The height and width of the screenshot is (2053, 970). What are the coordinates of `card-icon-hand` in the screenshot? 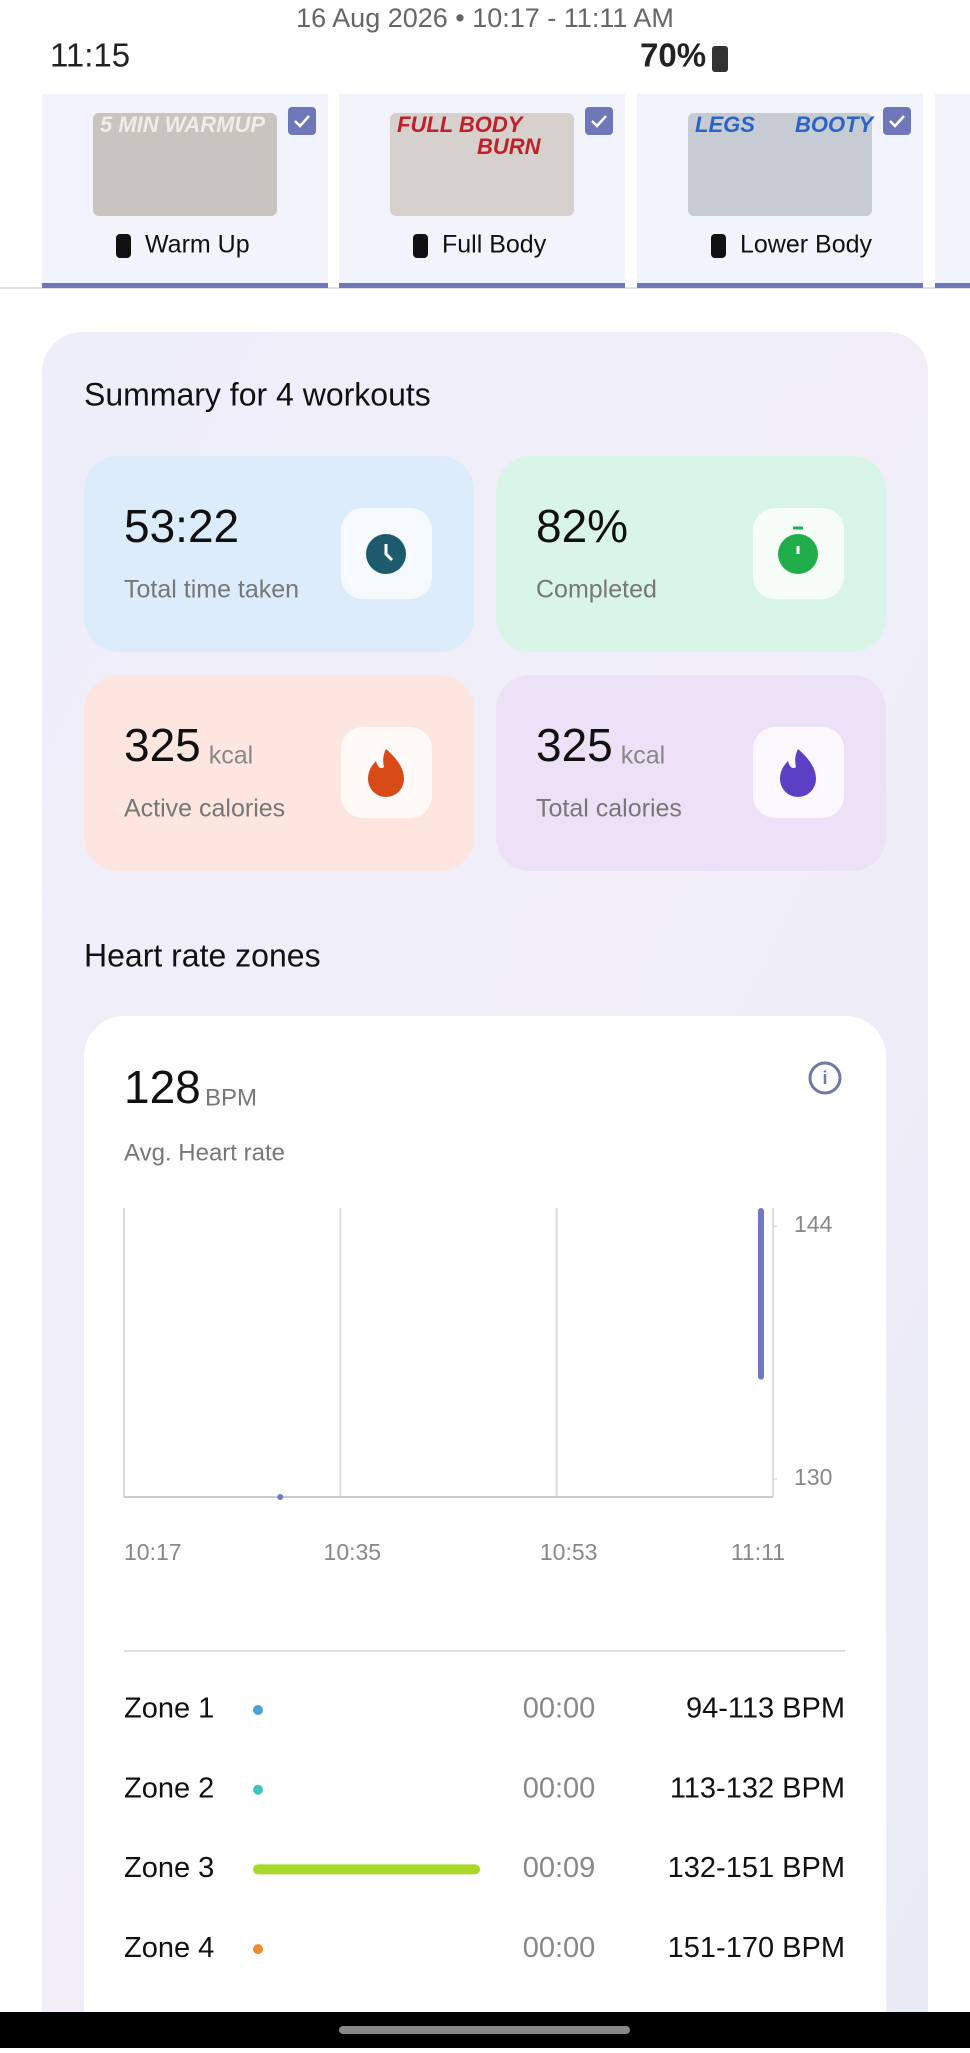 It's located at (389, 553).